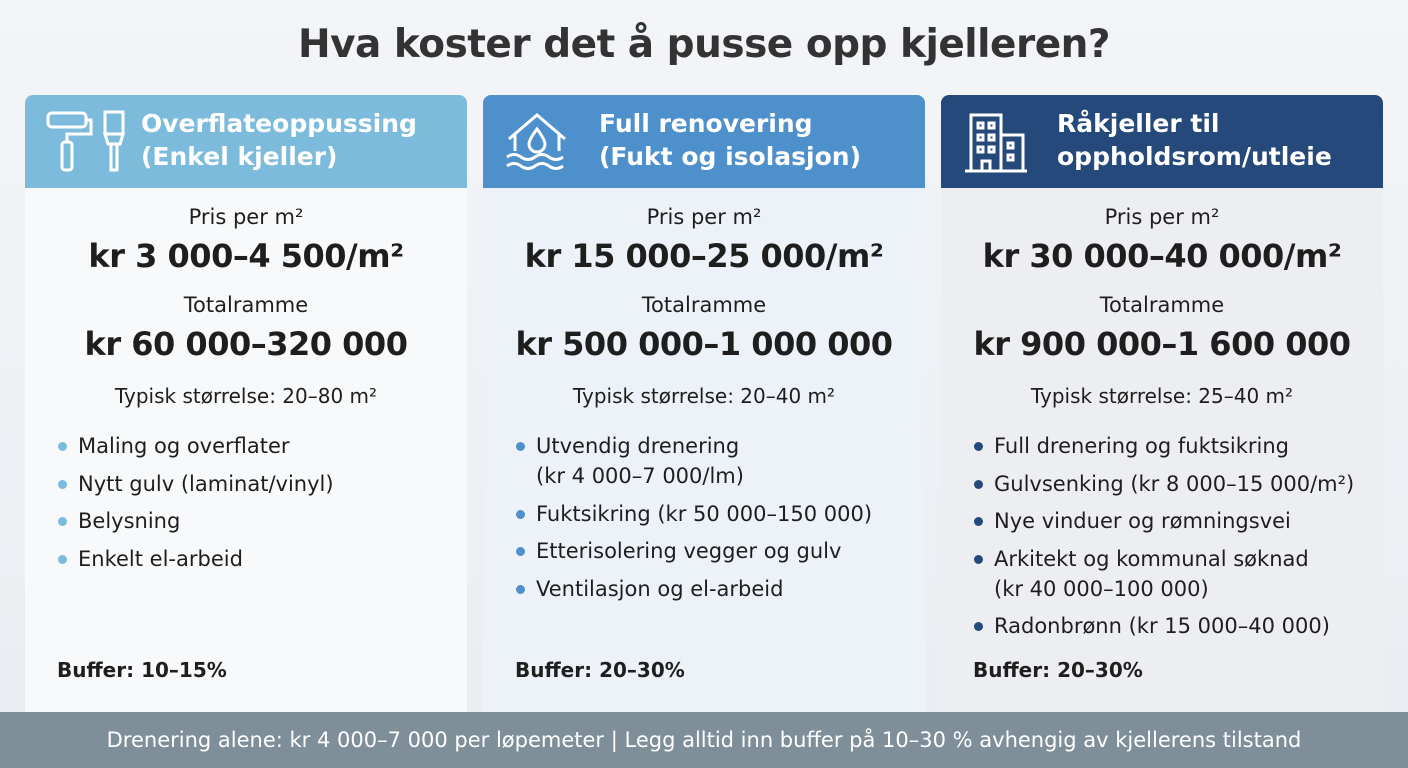 Image resolution: width=1408 pixels, height=768 pixels. What do you see at coordinates (279, 123) in the screenshot?
I see `card-title-line: Overflateoppussing` at bounding box center [279, 123].